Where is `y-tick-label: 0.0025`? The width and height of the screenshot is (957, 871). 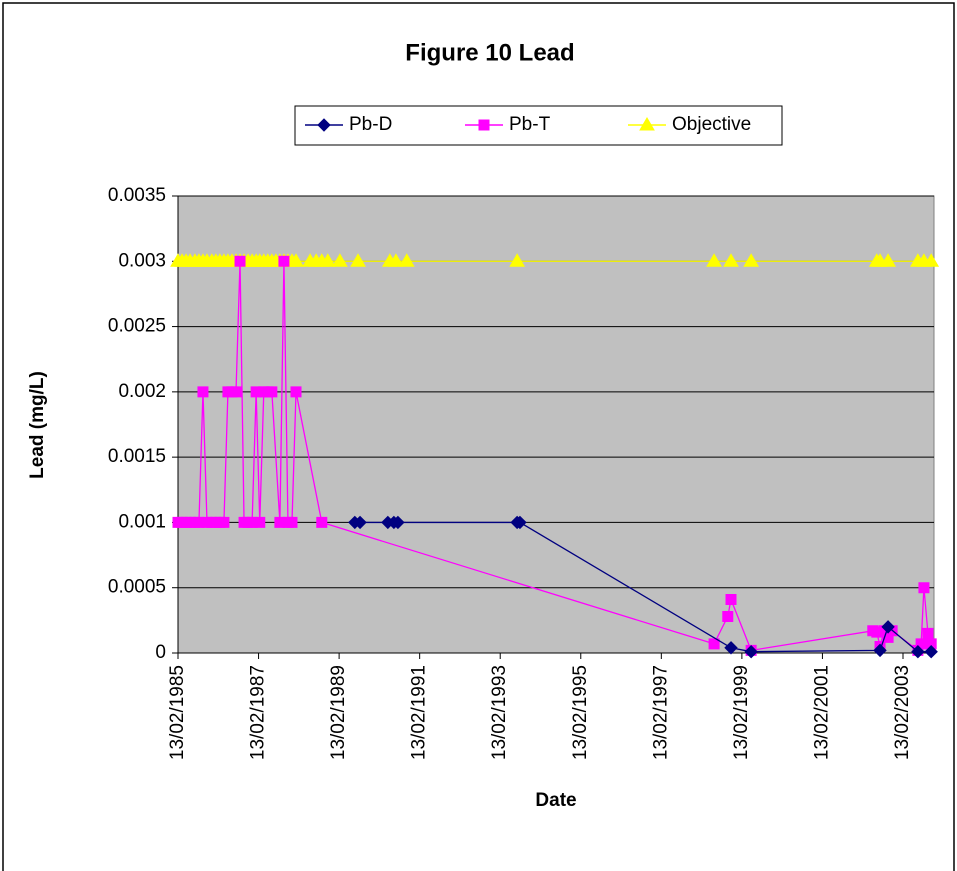
y-tick-label: 0.0025 is located at coordinates (137, 326).